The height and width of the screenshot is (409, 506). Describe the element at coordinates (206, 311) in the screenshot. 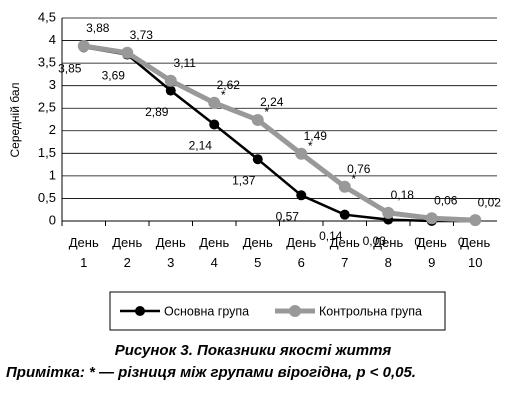

I see `legend-label: Основна група` at that location.